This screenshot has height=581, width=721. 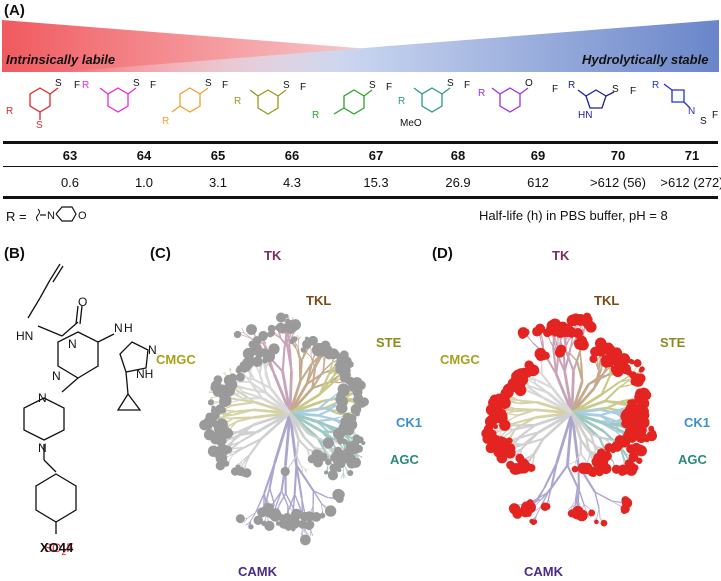 I want to click on half-life-66: 4.3, so click(x=292, y=182).